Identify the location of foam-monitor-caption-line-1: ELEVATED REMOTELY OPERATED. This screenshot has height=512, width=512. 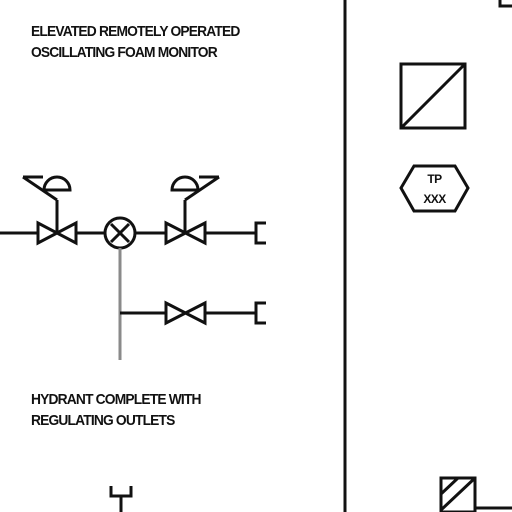
(135, 31).